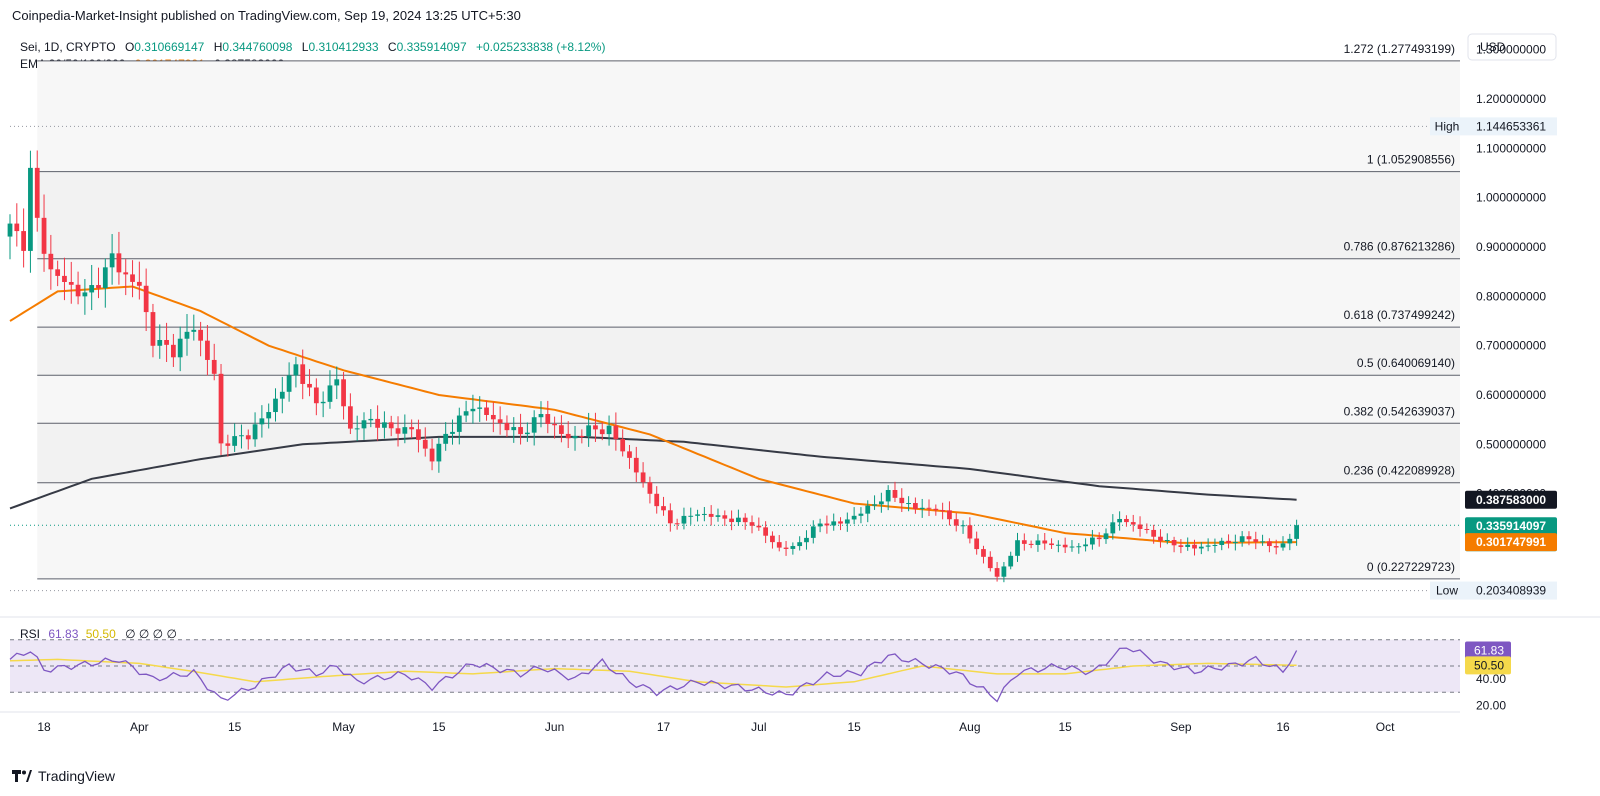 The height and width of the screenshot is (796, 1600). Describe the element at coordinates (1491, 679) in the screenshot. I see `rsi-tick-label: 40.00` at that location.